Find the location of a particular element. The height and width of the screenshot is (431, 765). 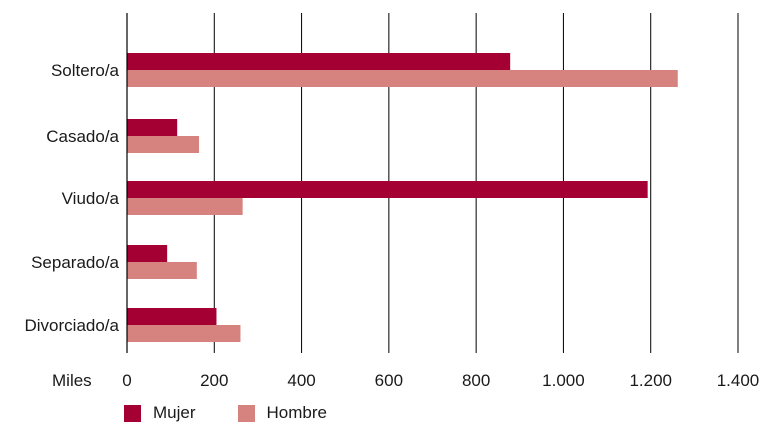

bar-mujer-separado-a is located at coordinates (147, 253).